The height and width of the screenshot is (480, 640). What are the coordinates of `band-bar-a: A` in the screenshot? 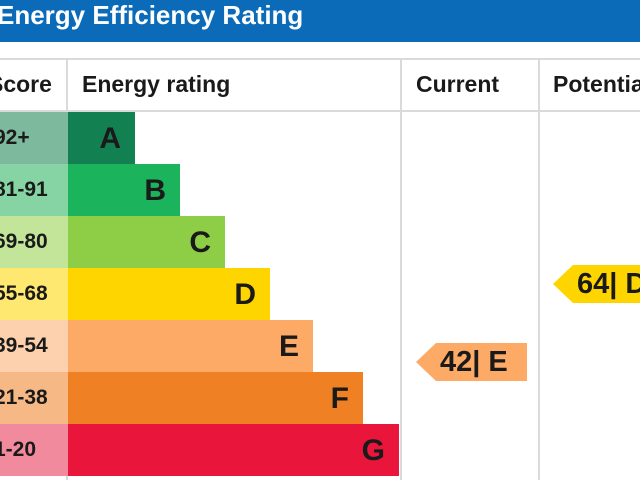 It's located at (101, 138).